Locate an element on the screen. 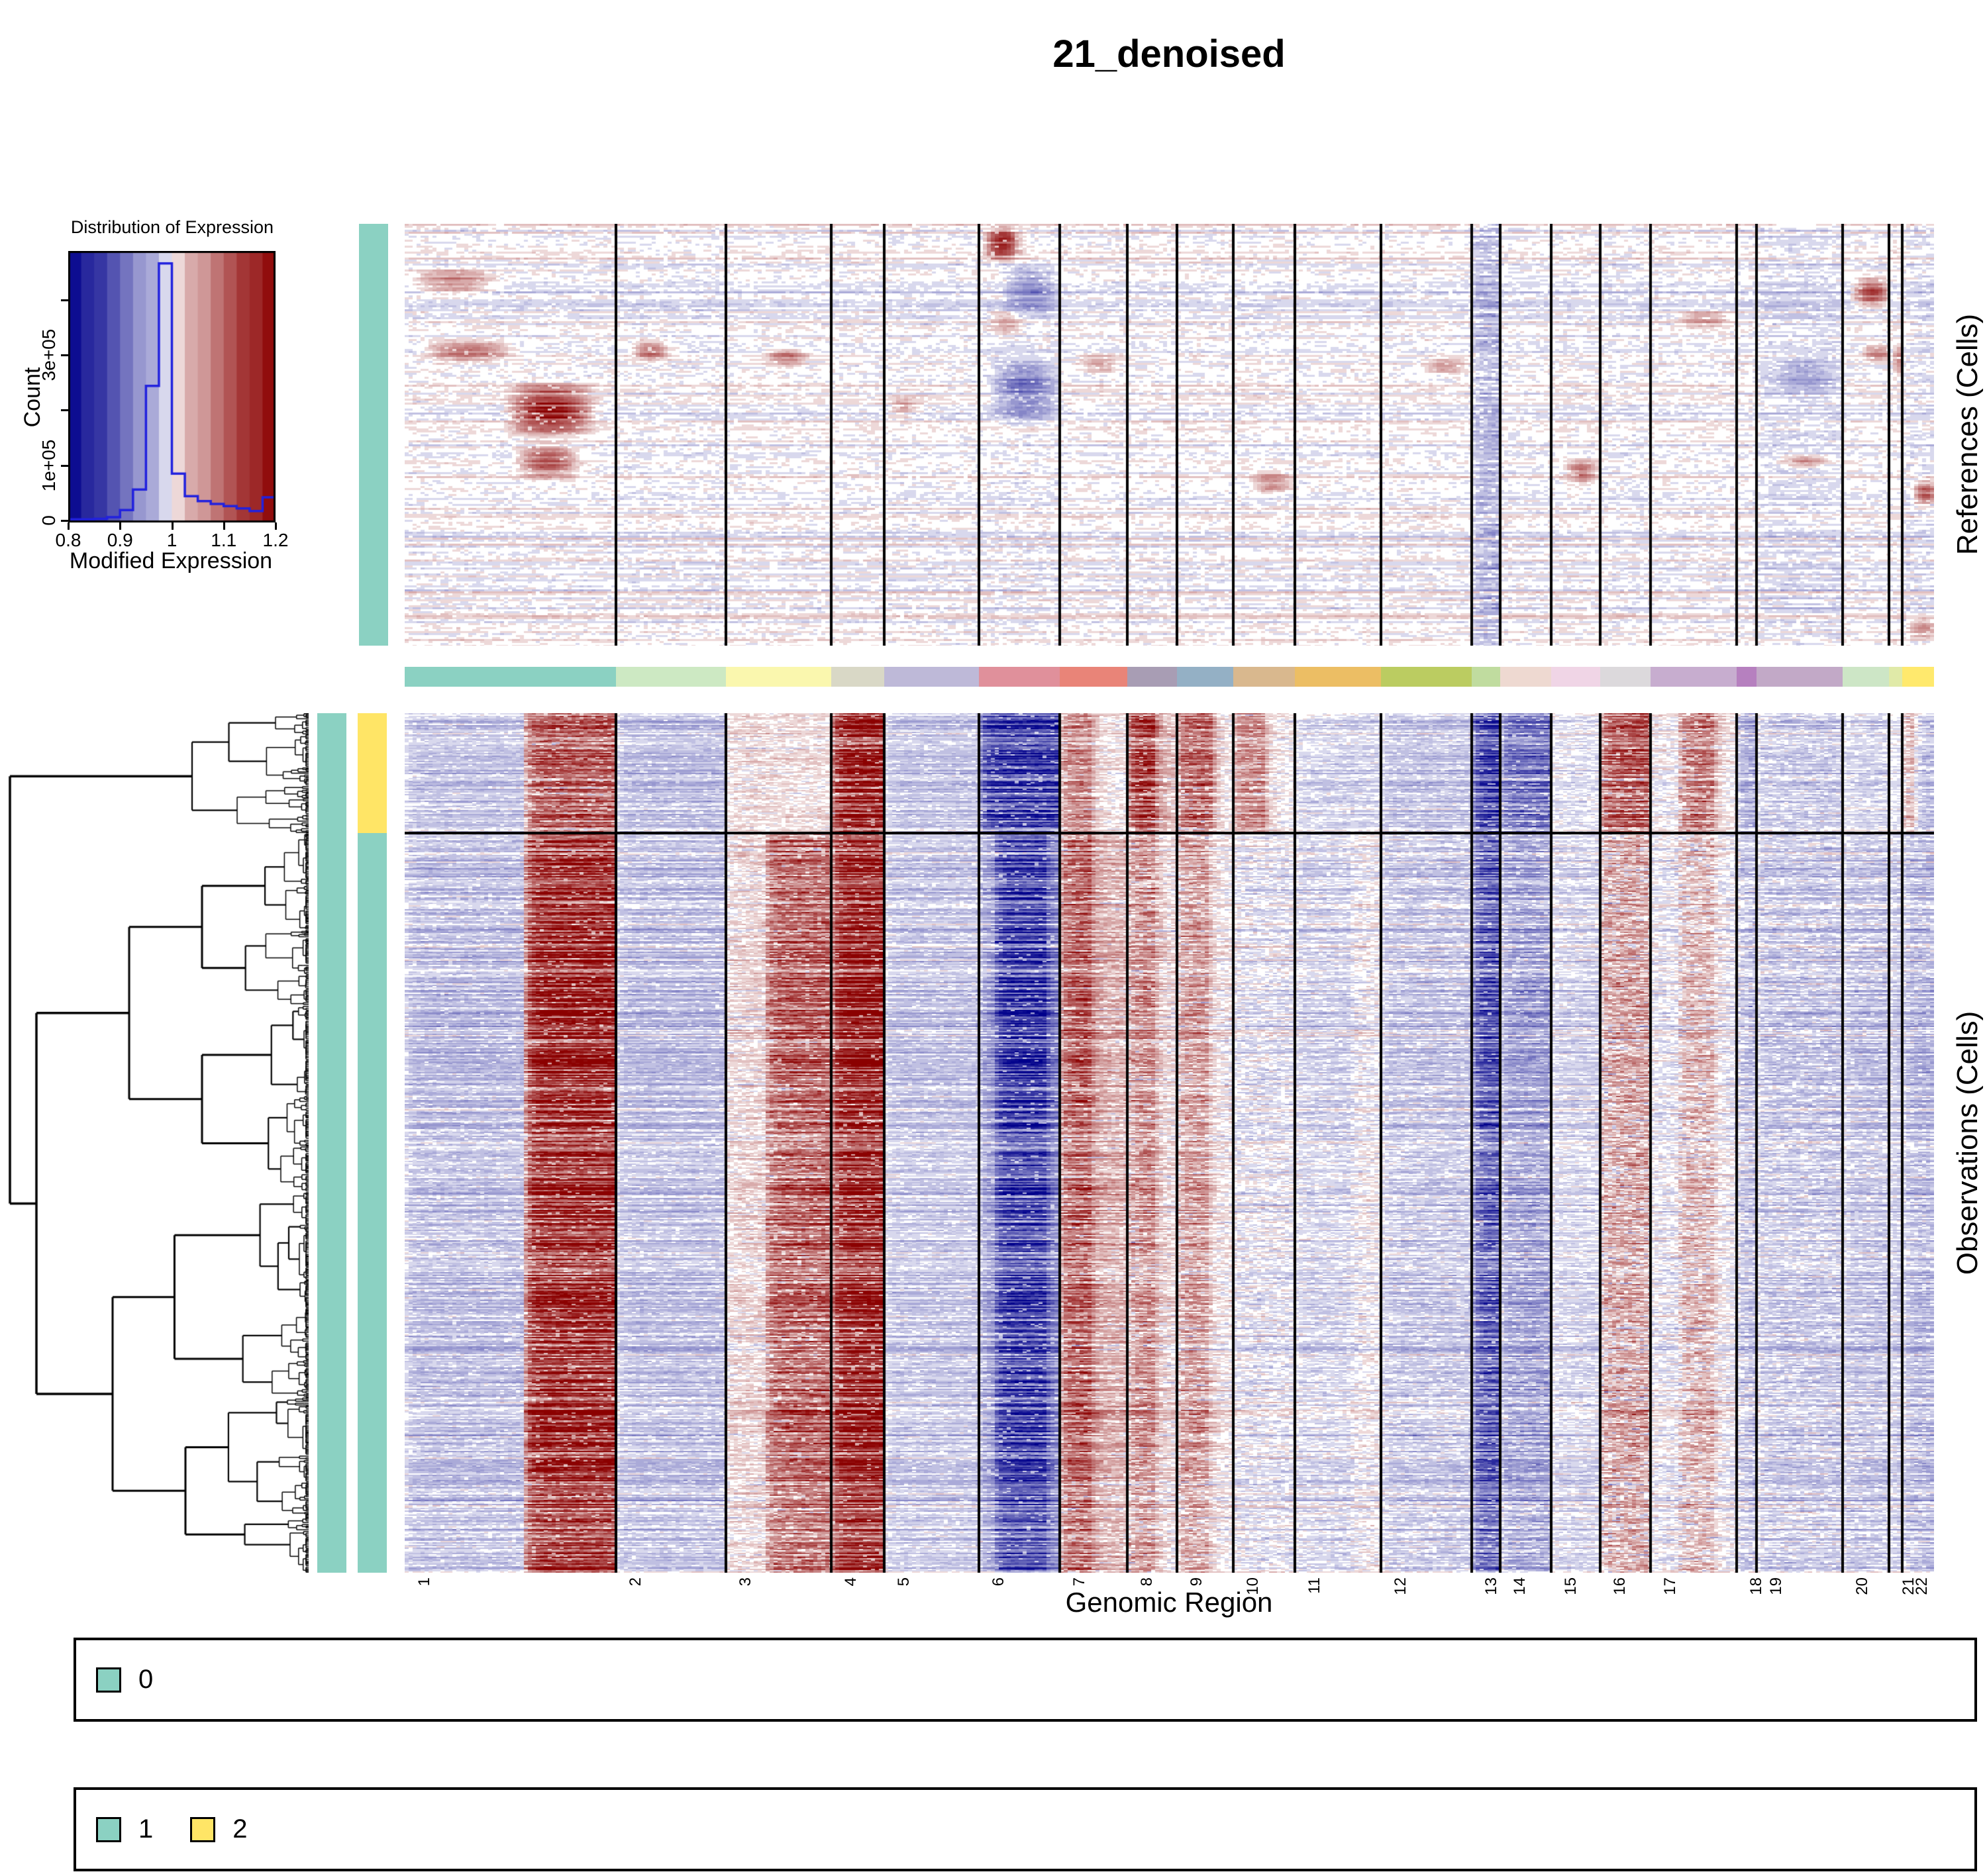 The height and width of the screenshot is (1876, 1987). modified-expression-axis-label: Modified Expression is located at coordinates (171, 560).